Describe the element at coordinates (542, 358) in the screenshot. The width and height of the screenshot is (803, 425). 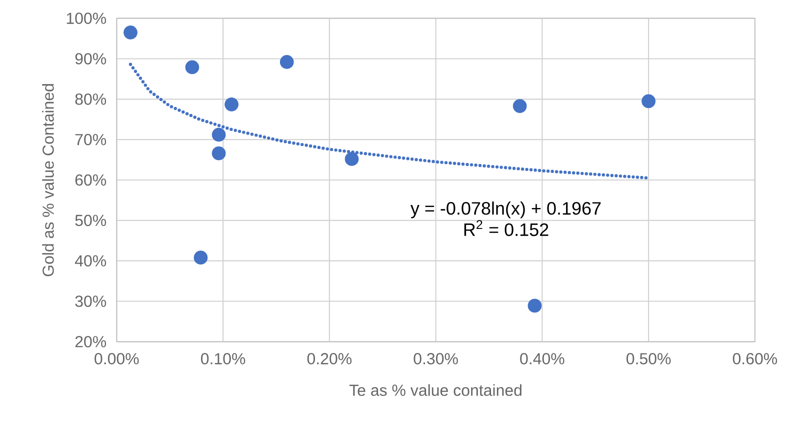
I see `x-tick-label: 0.40%` at that location.